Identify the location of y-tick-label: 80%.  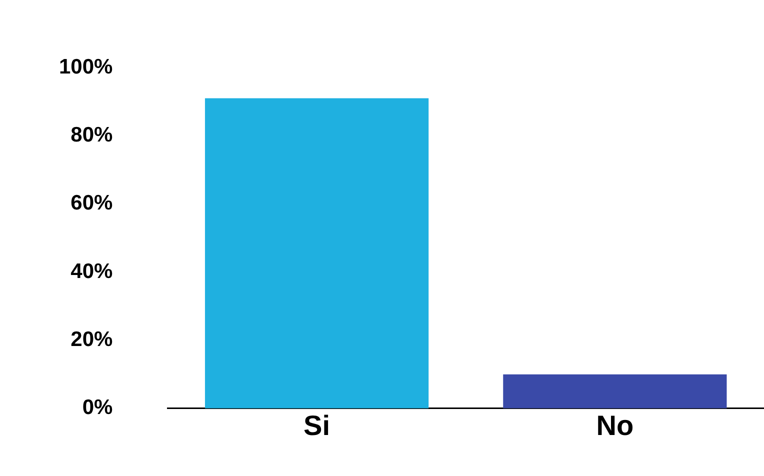
(92, 135).